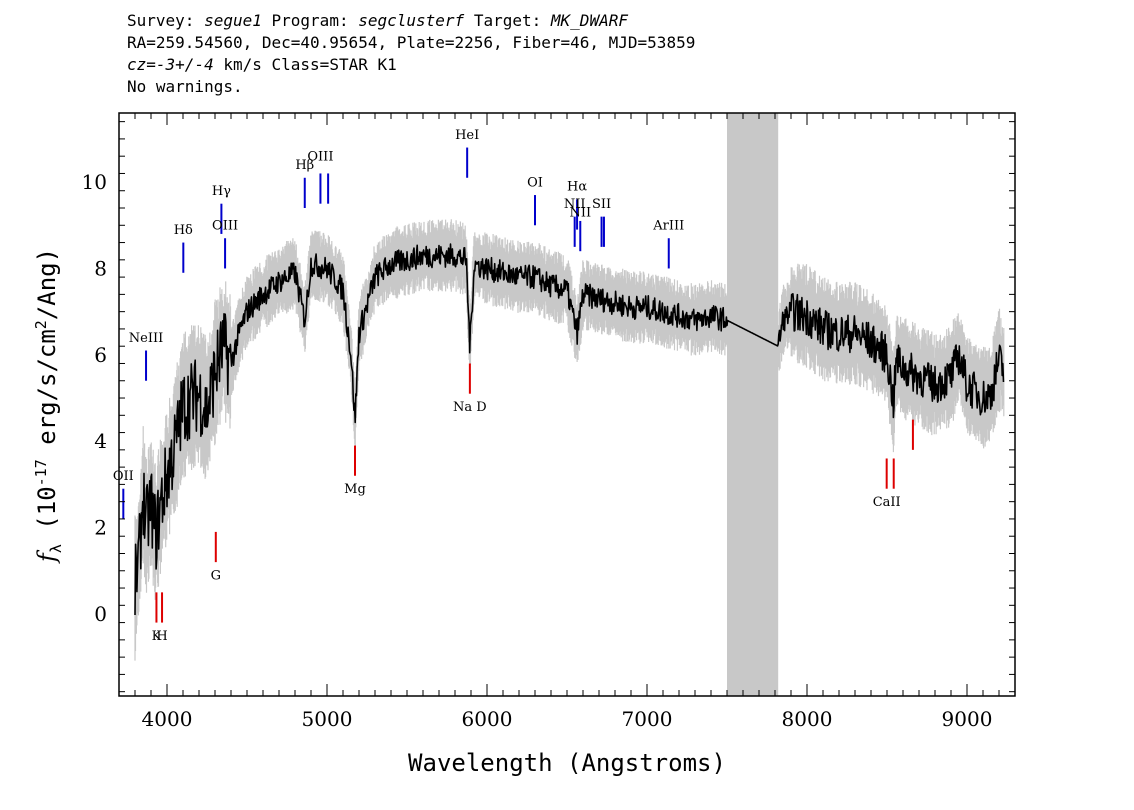 Image resolution: width=1134 pixels, height=810 pixels. What do you see at coordinates (575, 204) in the screenshot?
I see `line-label-10: NII` at bounding box center [575, 204].